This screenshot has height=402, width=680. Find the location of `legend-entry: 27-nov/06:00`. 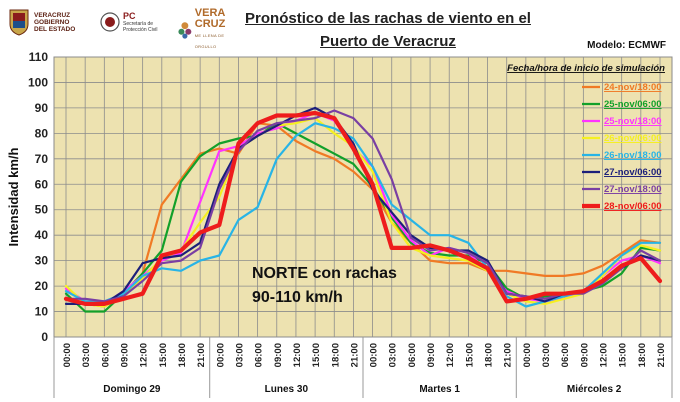

legend-entry: 27-nov/06:00 is located at coordinates (633, 172).